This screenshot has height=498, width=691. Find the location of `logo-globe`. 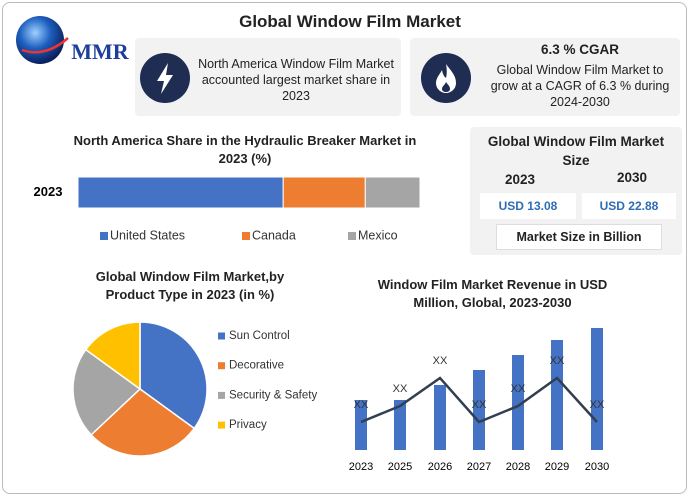

logo-globe is located at coordinates (40, 40).